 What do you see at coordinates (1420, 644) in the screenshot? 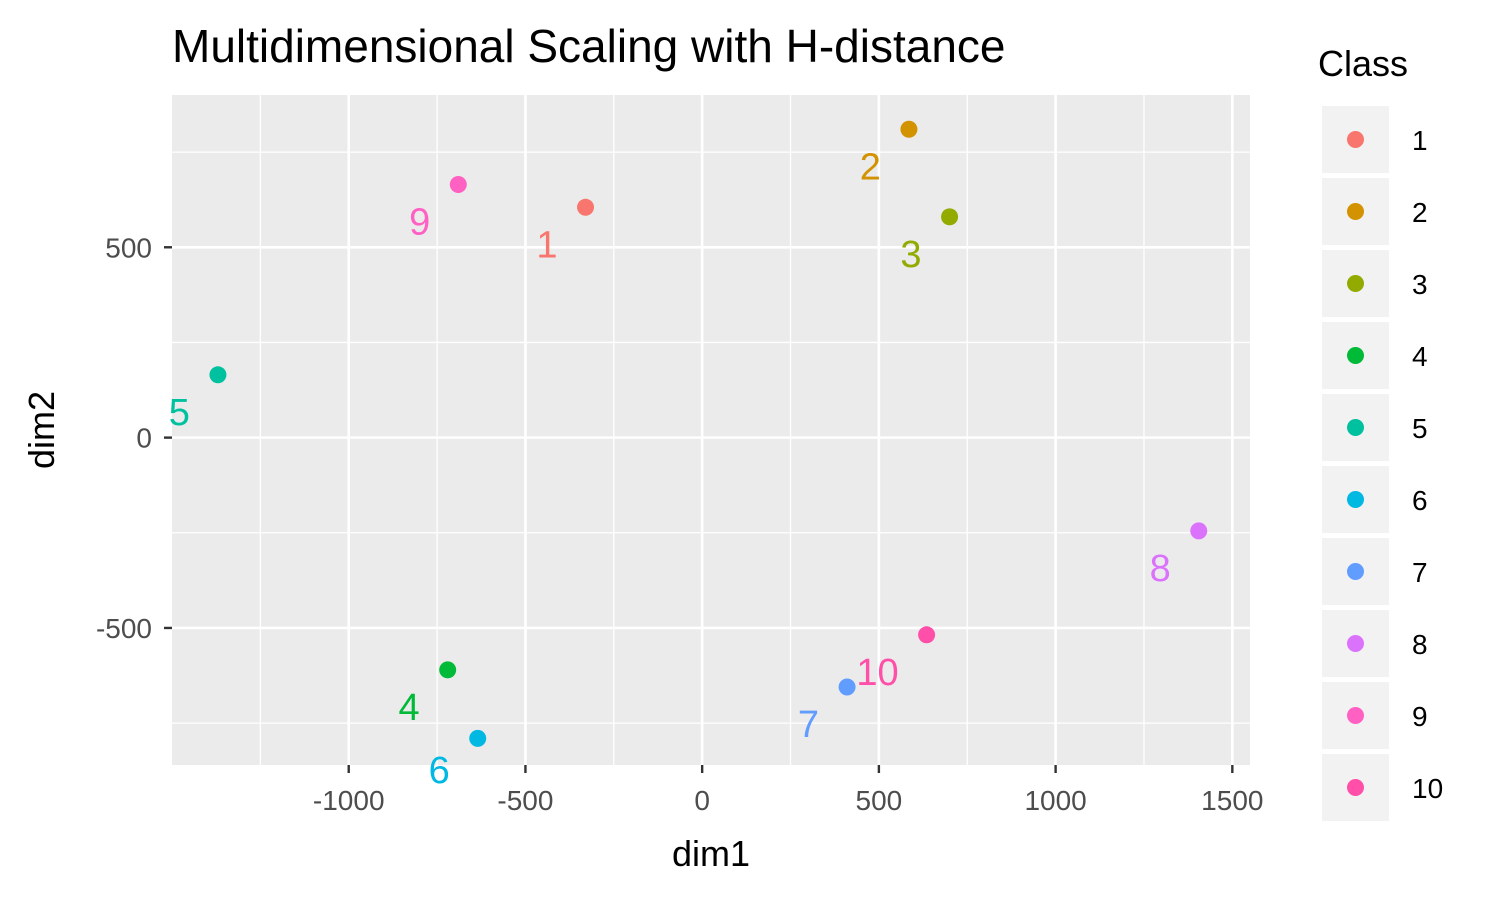
I see `legend-label: 8` at bounding box center [1420, 644].